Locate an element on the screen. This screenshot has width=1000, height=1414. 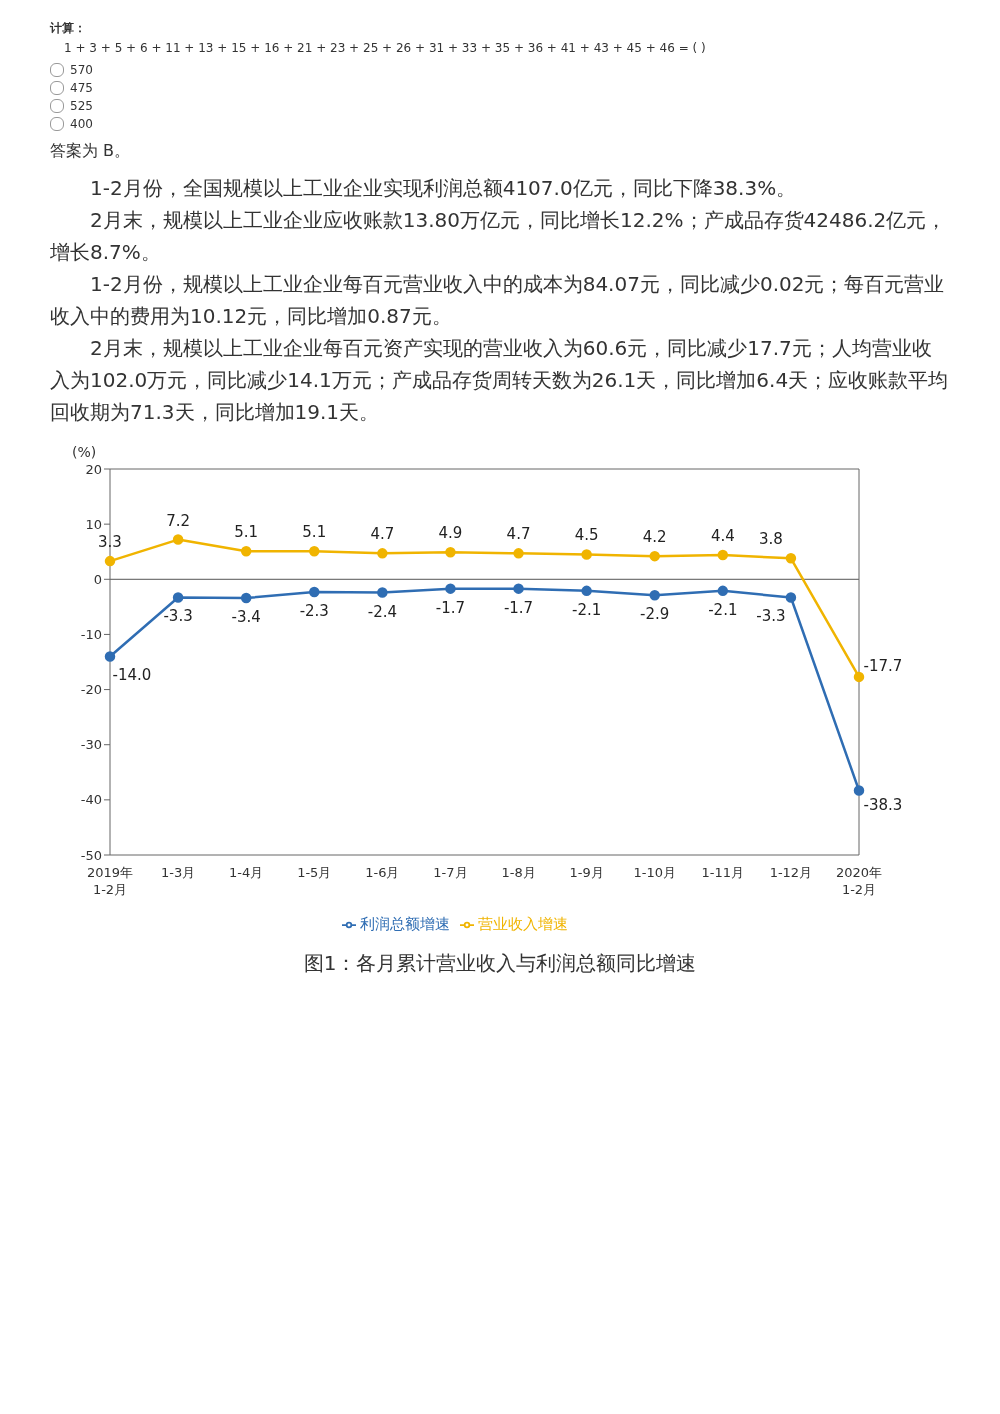
y-axis-title: (%) is located at coordinates (84, 452).